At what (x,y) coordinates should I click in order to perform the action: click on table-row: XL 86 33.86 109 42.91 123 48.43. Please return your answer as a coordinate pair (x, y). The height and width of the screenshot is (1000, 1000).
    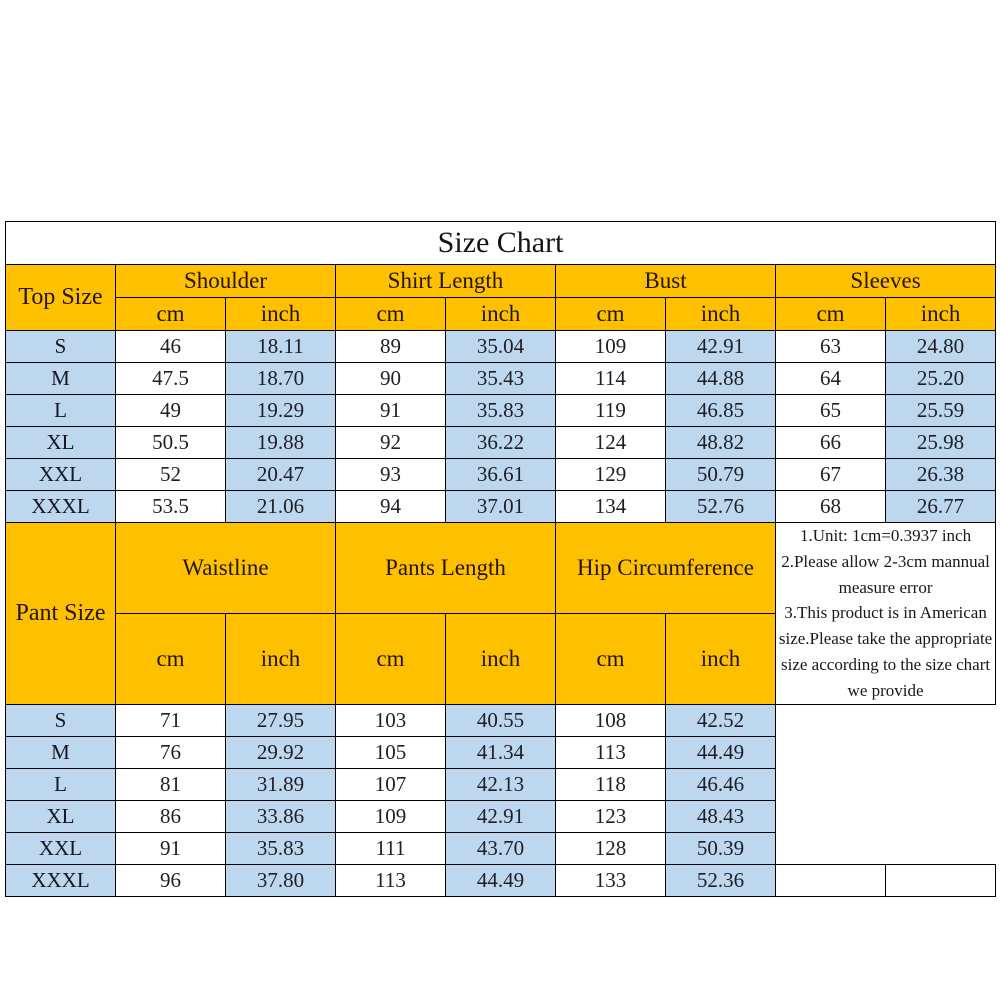
    Looking at the image, I should click on (500, 816).